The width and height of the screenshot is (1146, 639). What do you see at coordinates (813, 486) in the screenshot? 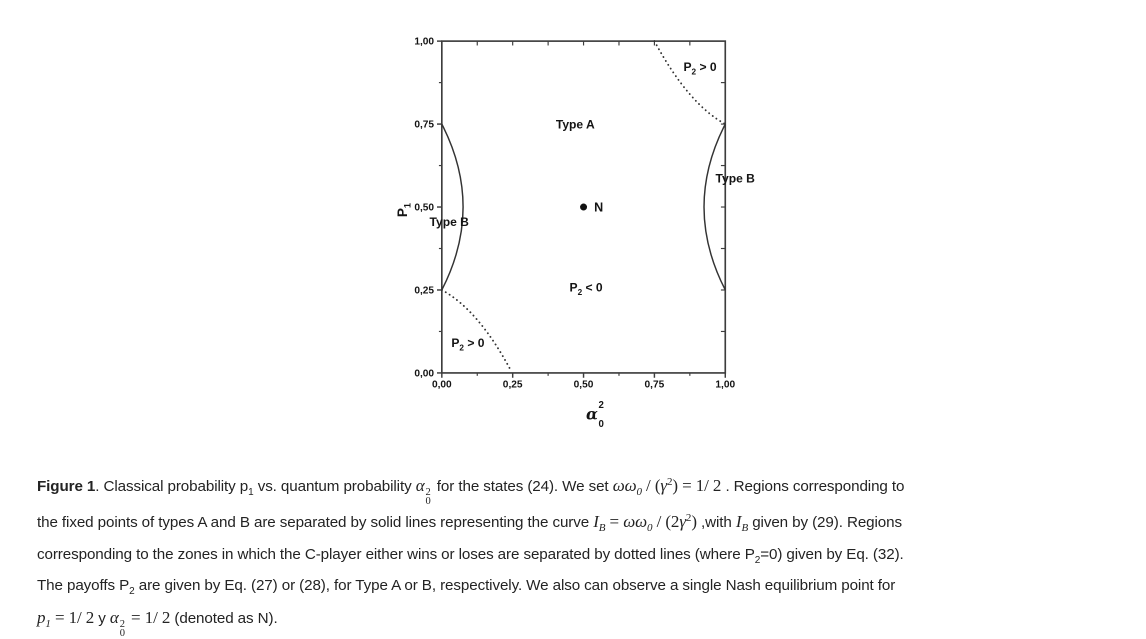
I see `caption-text: . Regions corresponding to` at bounding box center [813, 486].